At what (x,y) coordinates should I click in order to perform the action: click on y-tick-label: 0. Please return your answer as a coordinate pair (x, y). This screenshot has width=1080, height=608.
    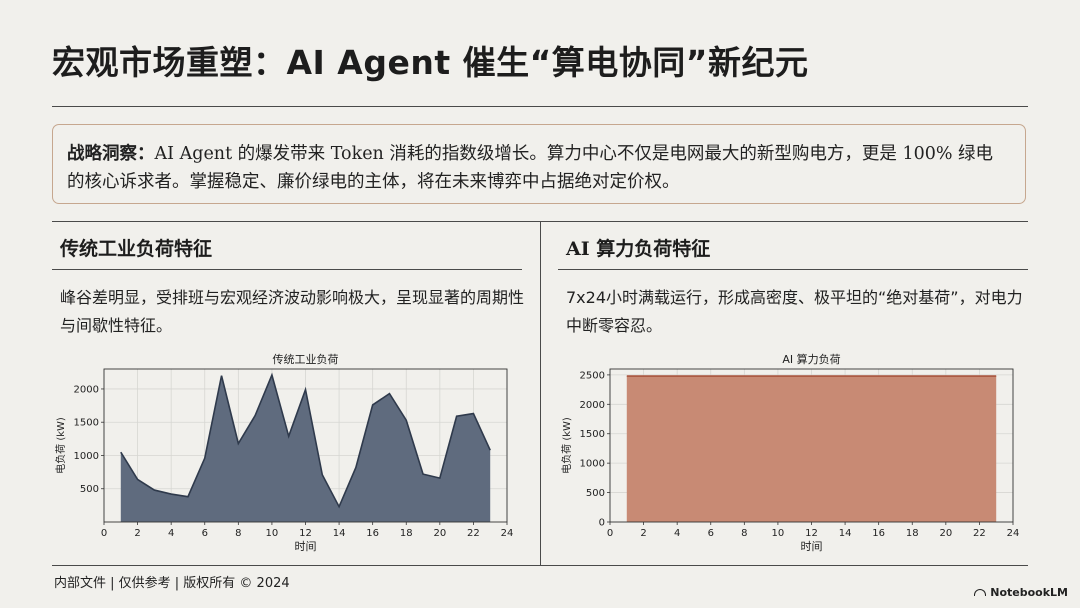
    Looking at the image, I should click on (602, 523).